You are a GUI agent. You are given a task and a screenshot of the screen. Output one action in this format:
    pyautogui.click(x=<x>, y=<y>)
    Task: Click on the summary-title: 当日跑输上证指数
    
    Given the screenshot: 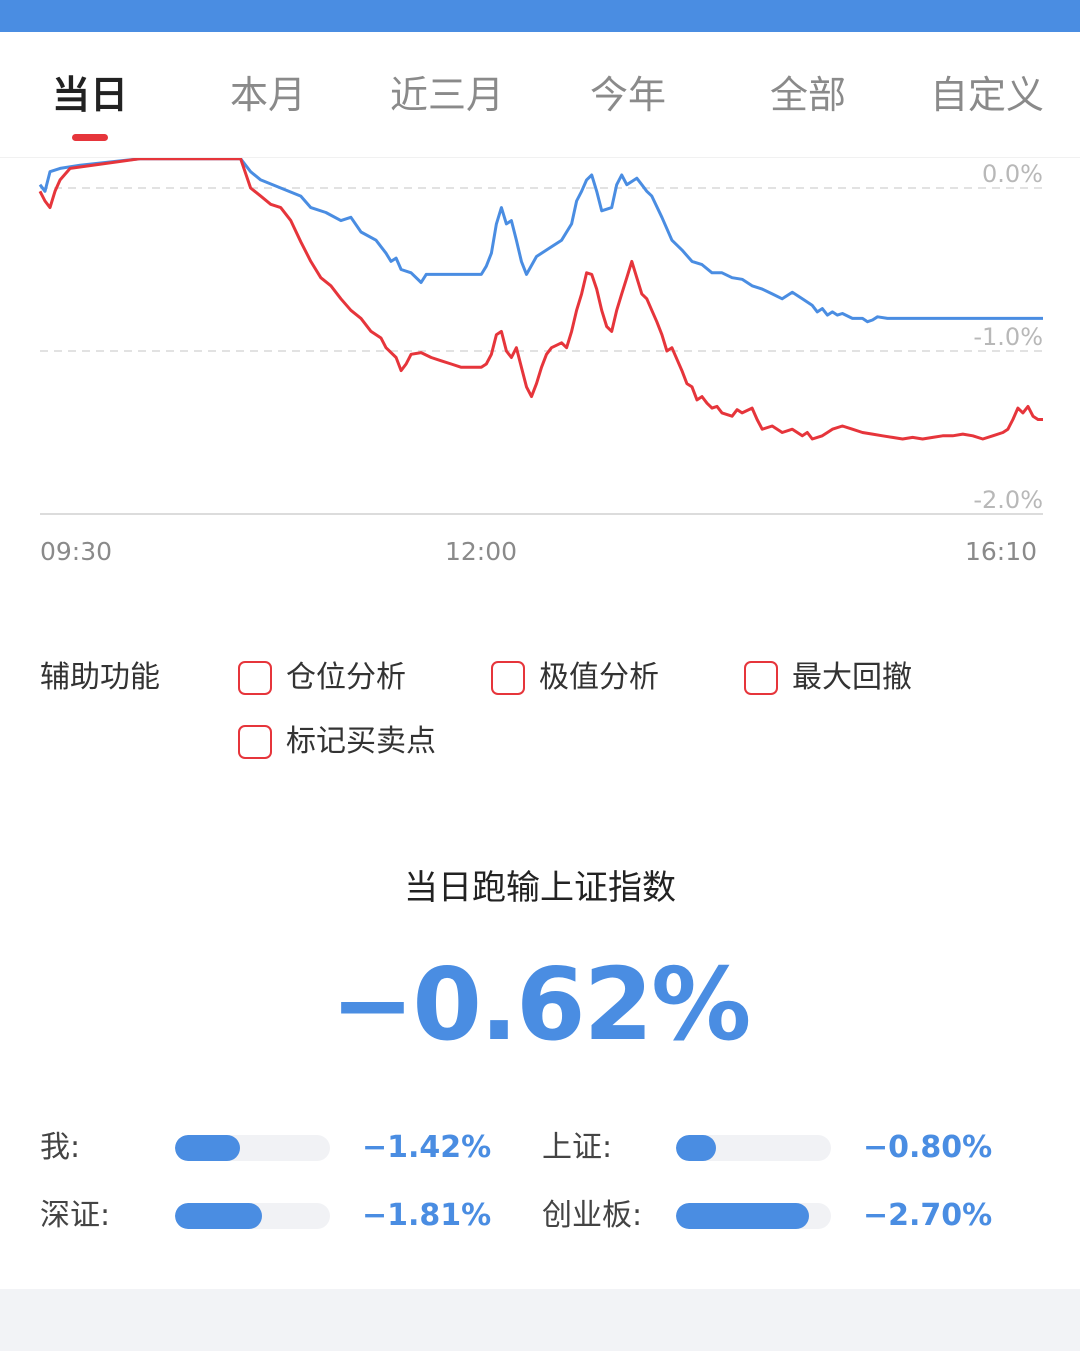 What is the action you would take?
    pyautogui.click(x=540, y=888)
    